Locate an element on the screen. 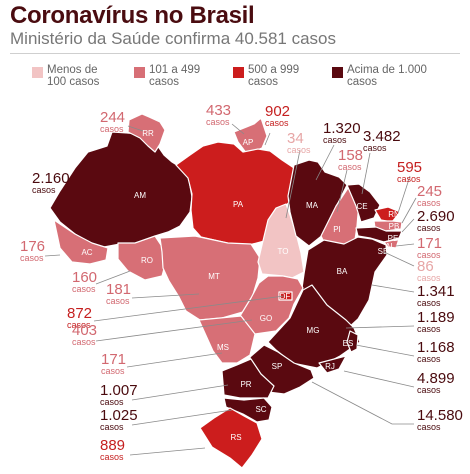 Image resolution: width=470 pixels, height=474 pixels. state-mg is located at coordinates (314, 326).